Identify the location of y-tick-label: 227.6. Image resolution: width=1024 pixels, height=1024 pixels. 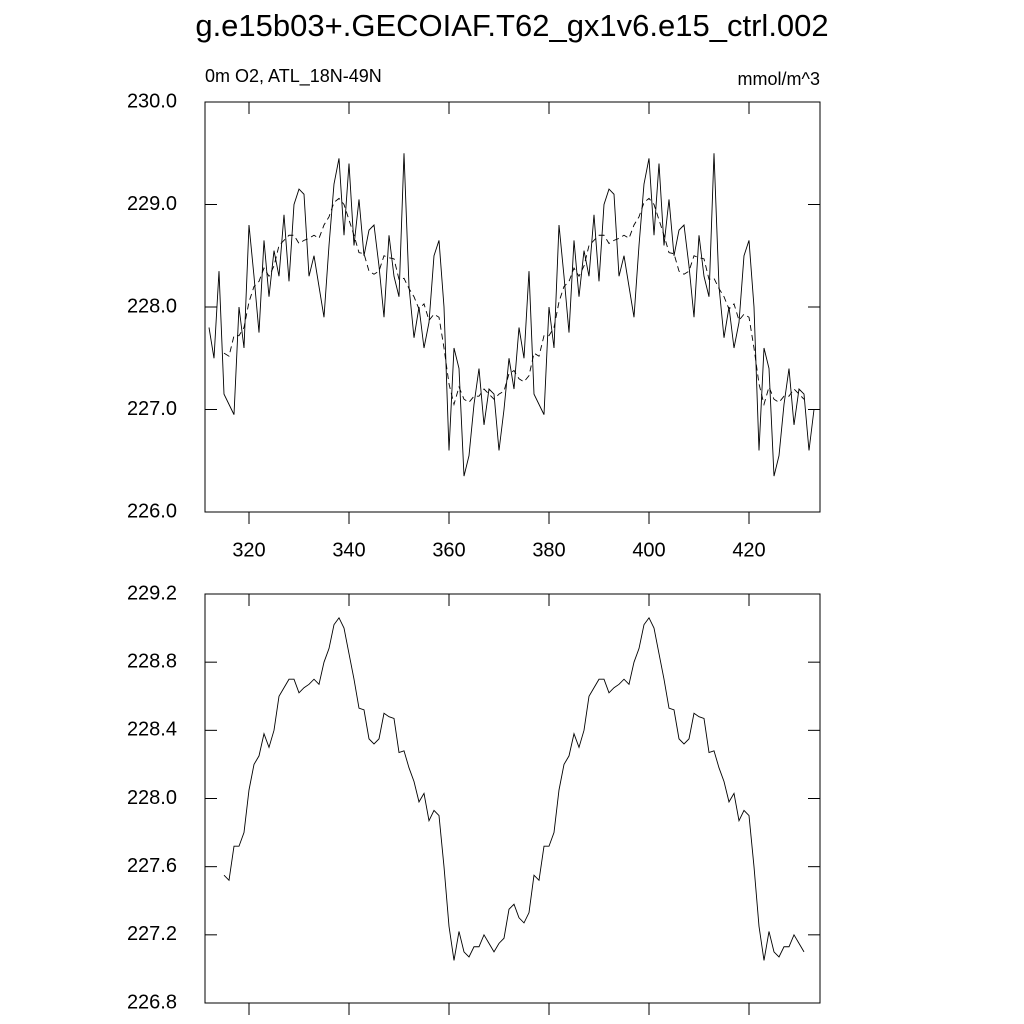
(152, 866).